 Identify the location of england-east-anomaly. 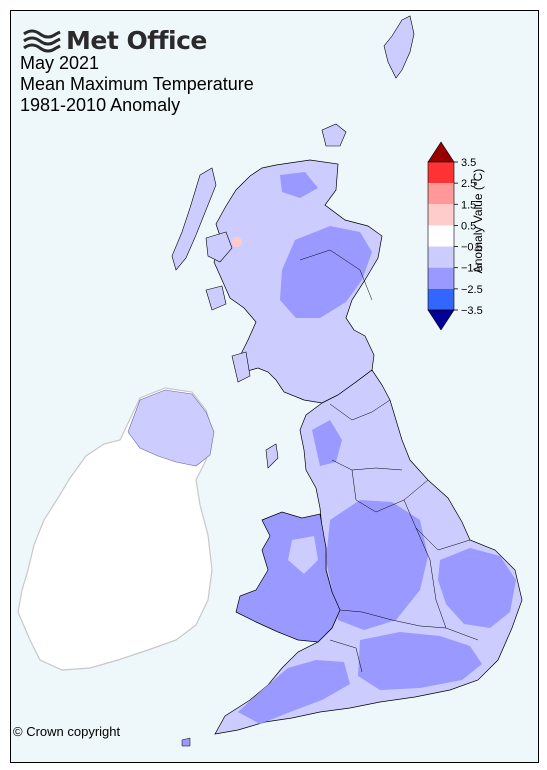
(477, 588).